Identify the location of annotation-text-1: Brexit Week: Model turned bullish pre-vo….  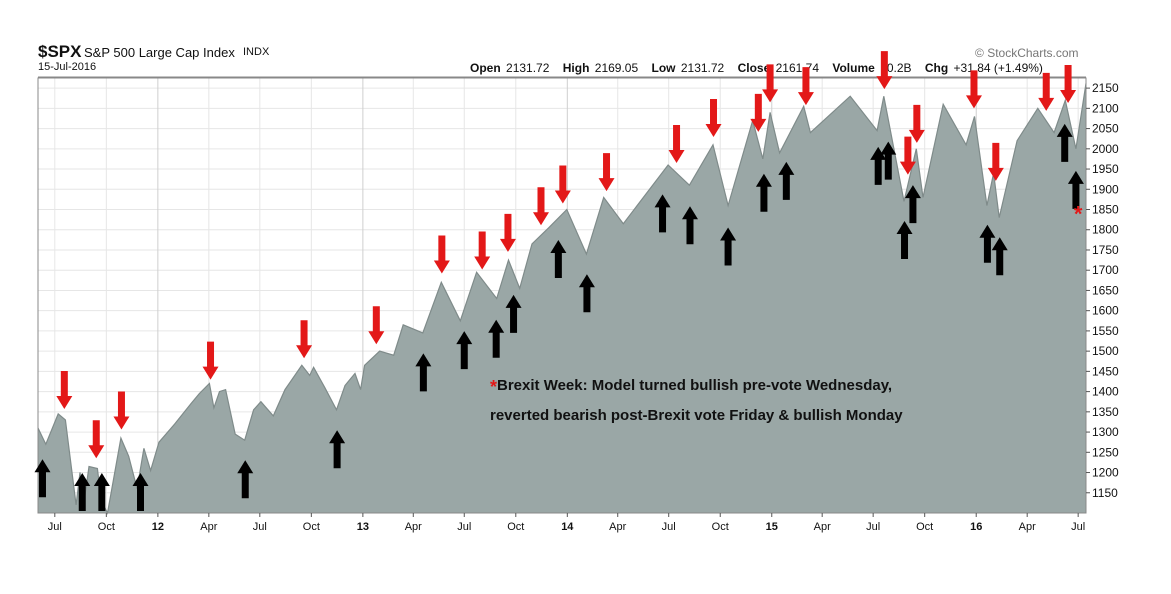
(695, 385).